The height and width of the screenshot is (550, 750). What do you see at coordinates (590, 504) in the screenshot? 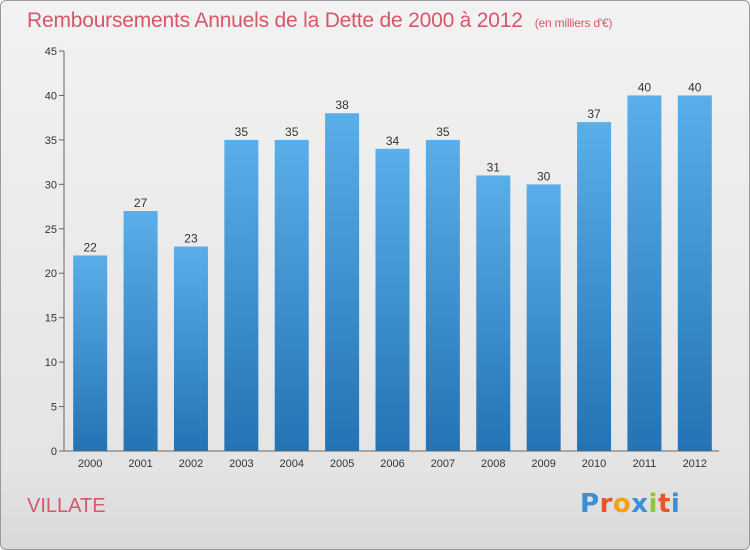
I see `logo-letter: P` at bounding box center [590, 504].